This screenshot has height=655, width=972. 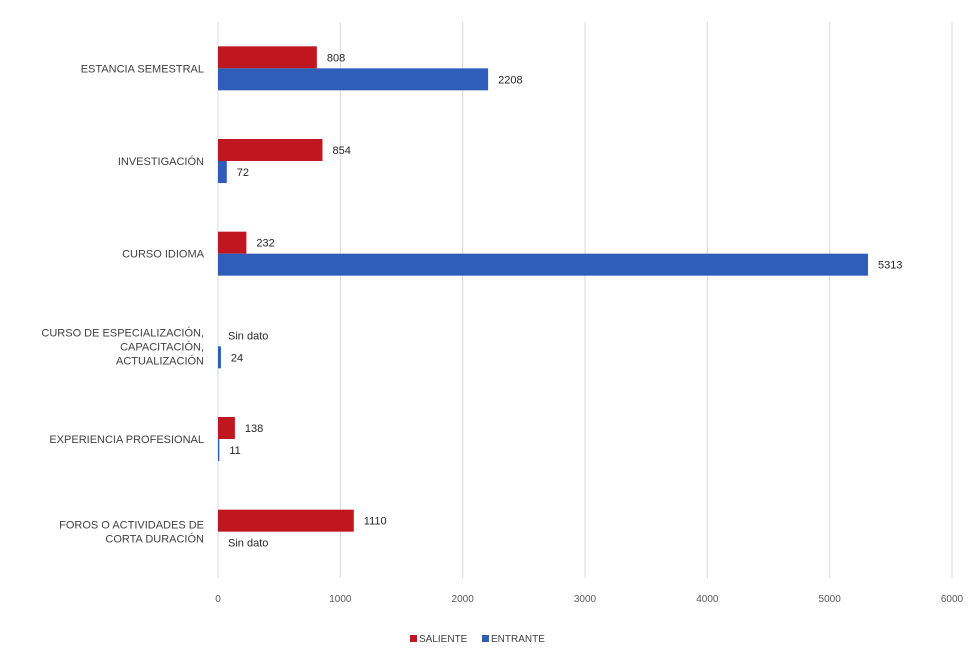 I want to click on category-label-line: EXPERIENCIA PROFESIONAL, so click(x=126, y=440).